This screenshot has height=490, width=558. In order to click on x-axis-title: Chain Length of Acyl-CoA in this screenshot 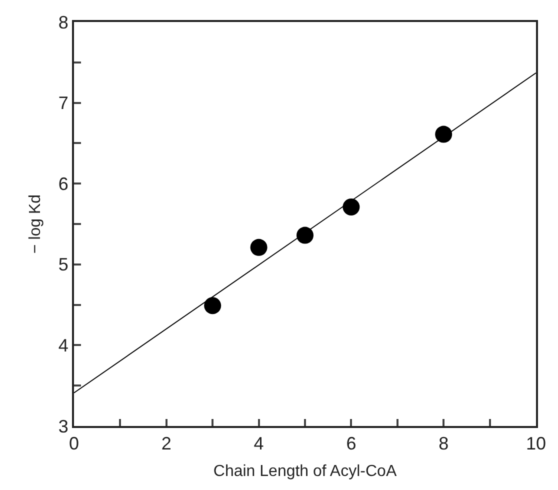, I will do `click(305, 471)`.